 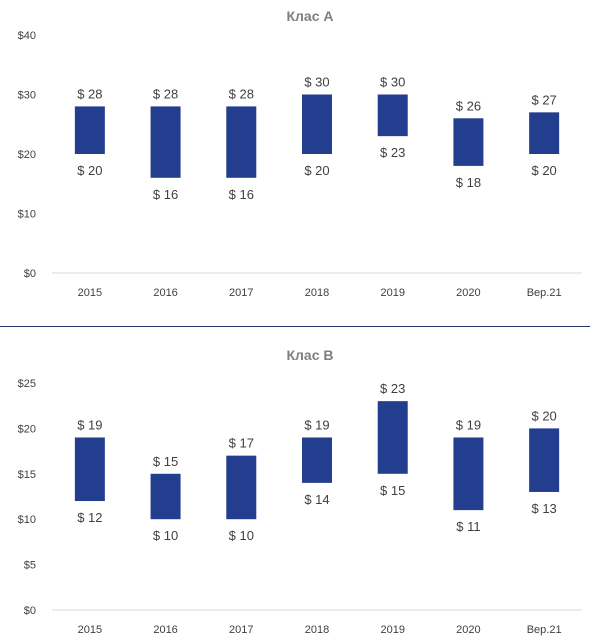 What do you see at coordinates (392, 388) in the screenshot?
I see `data-label-high: $ 23` at bounding box center [392, 388].